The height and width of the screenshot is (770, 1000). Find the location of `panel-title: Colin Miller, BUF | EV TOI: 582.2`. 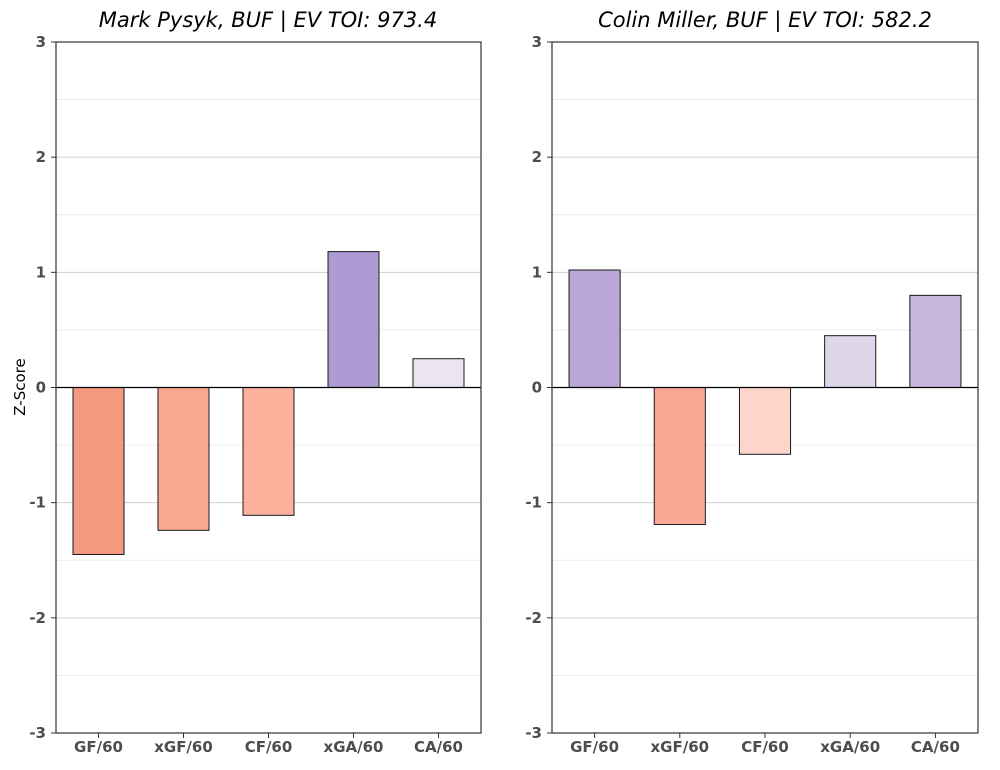

panel-title: Colin Miller, BUF | EV TOI: 582.2 is located at coordinates (765, 20).